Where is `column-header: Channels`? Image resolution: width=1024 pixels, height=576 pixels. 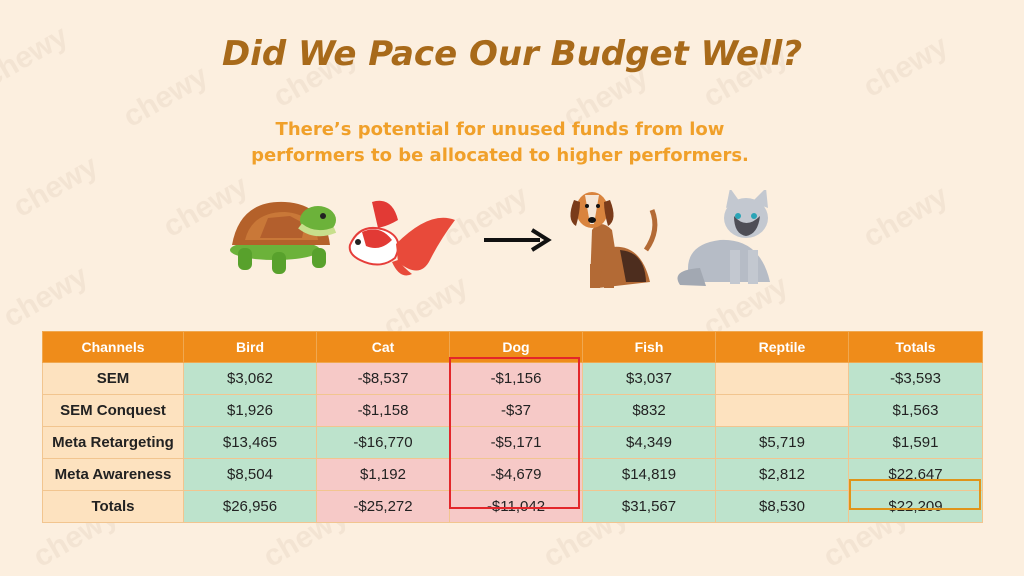 column-header: Channels is located at coordinates (113, 347).